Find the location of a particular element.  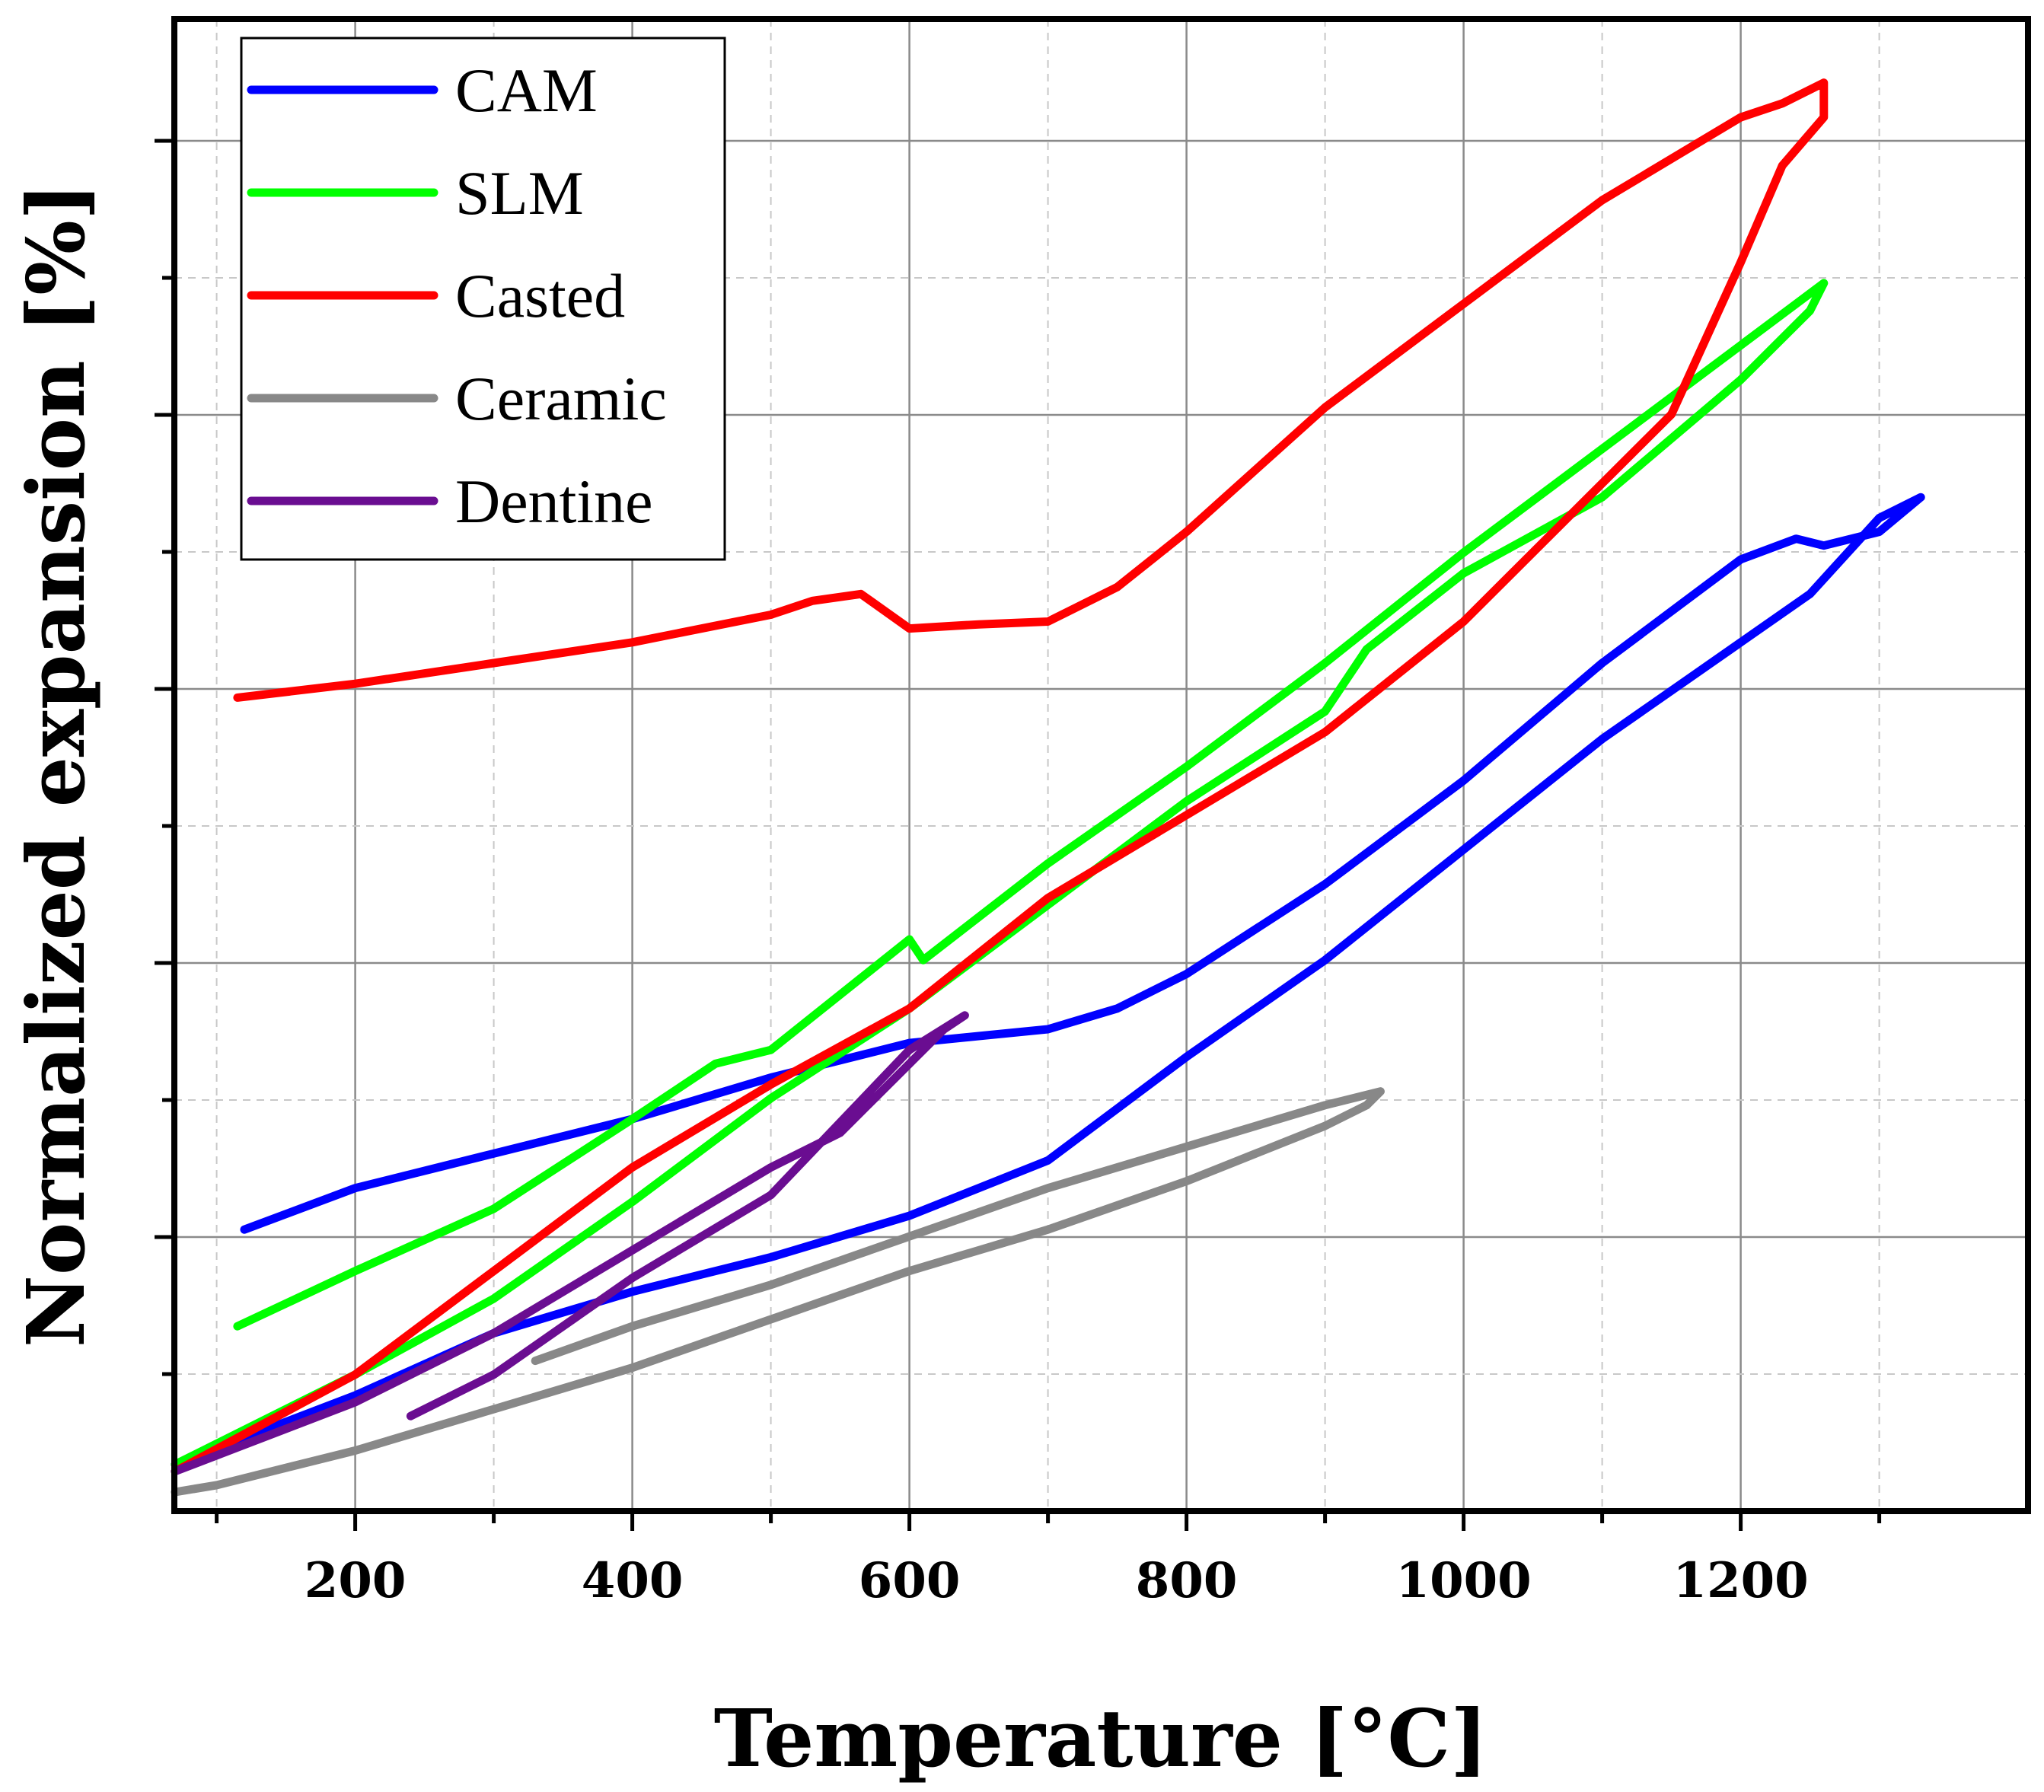

legend: CAM SLM Casted Ceramic Dentine is located at coordinates (483, 299).